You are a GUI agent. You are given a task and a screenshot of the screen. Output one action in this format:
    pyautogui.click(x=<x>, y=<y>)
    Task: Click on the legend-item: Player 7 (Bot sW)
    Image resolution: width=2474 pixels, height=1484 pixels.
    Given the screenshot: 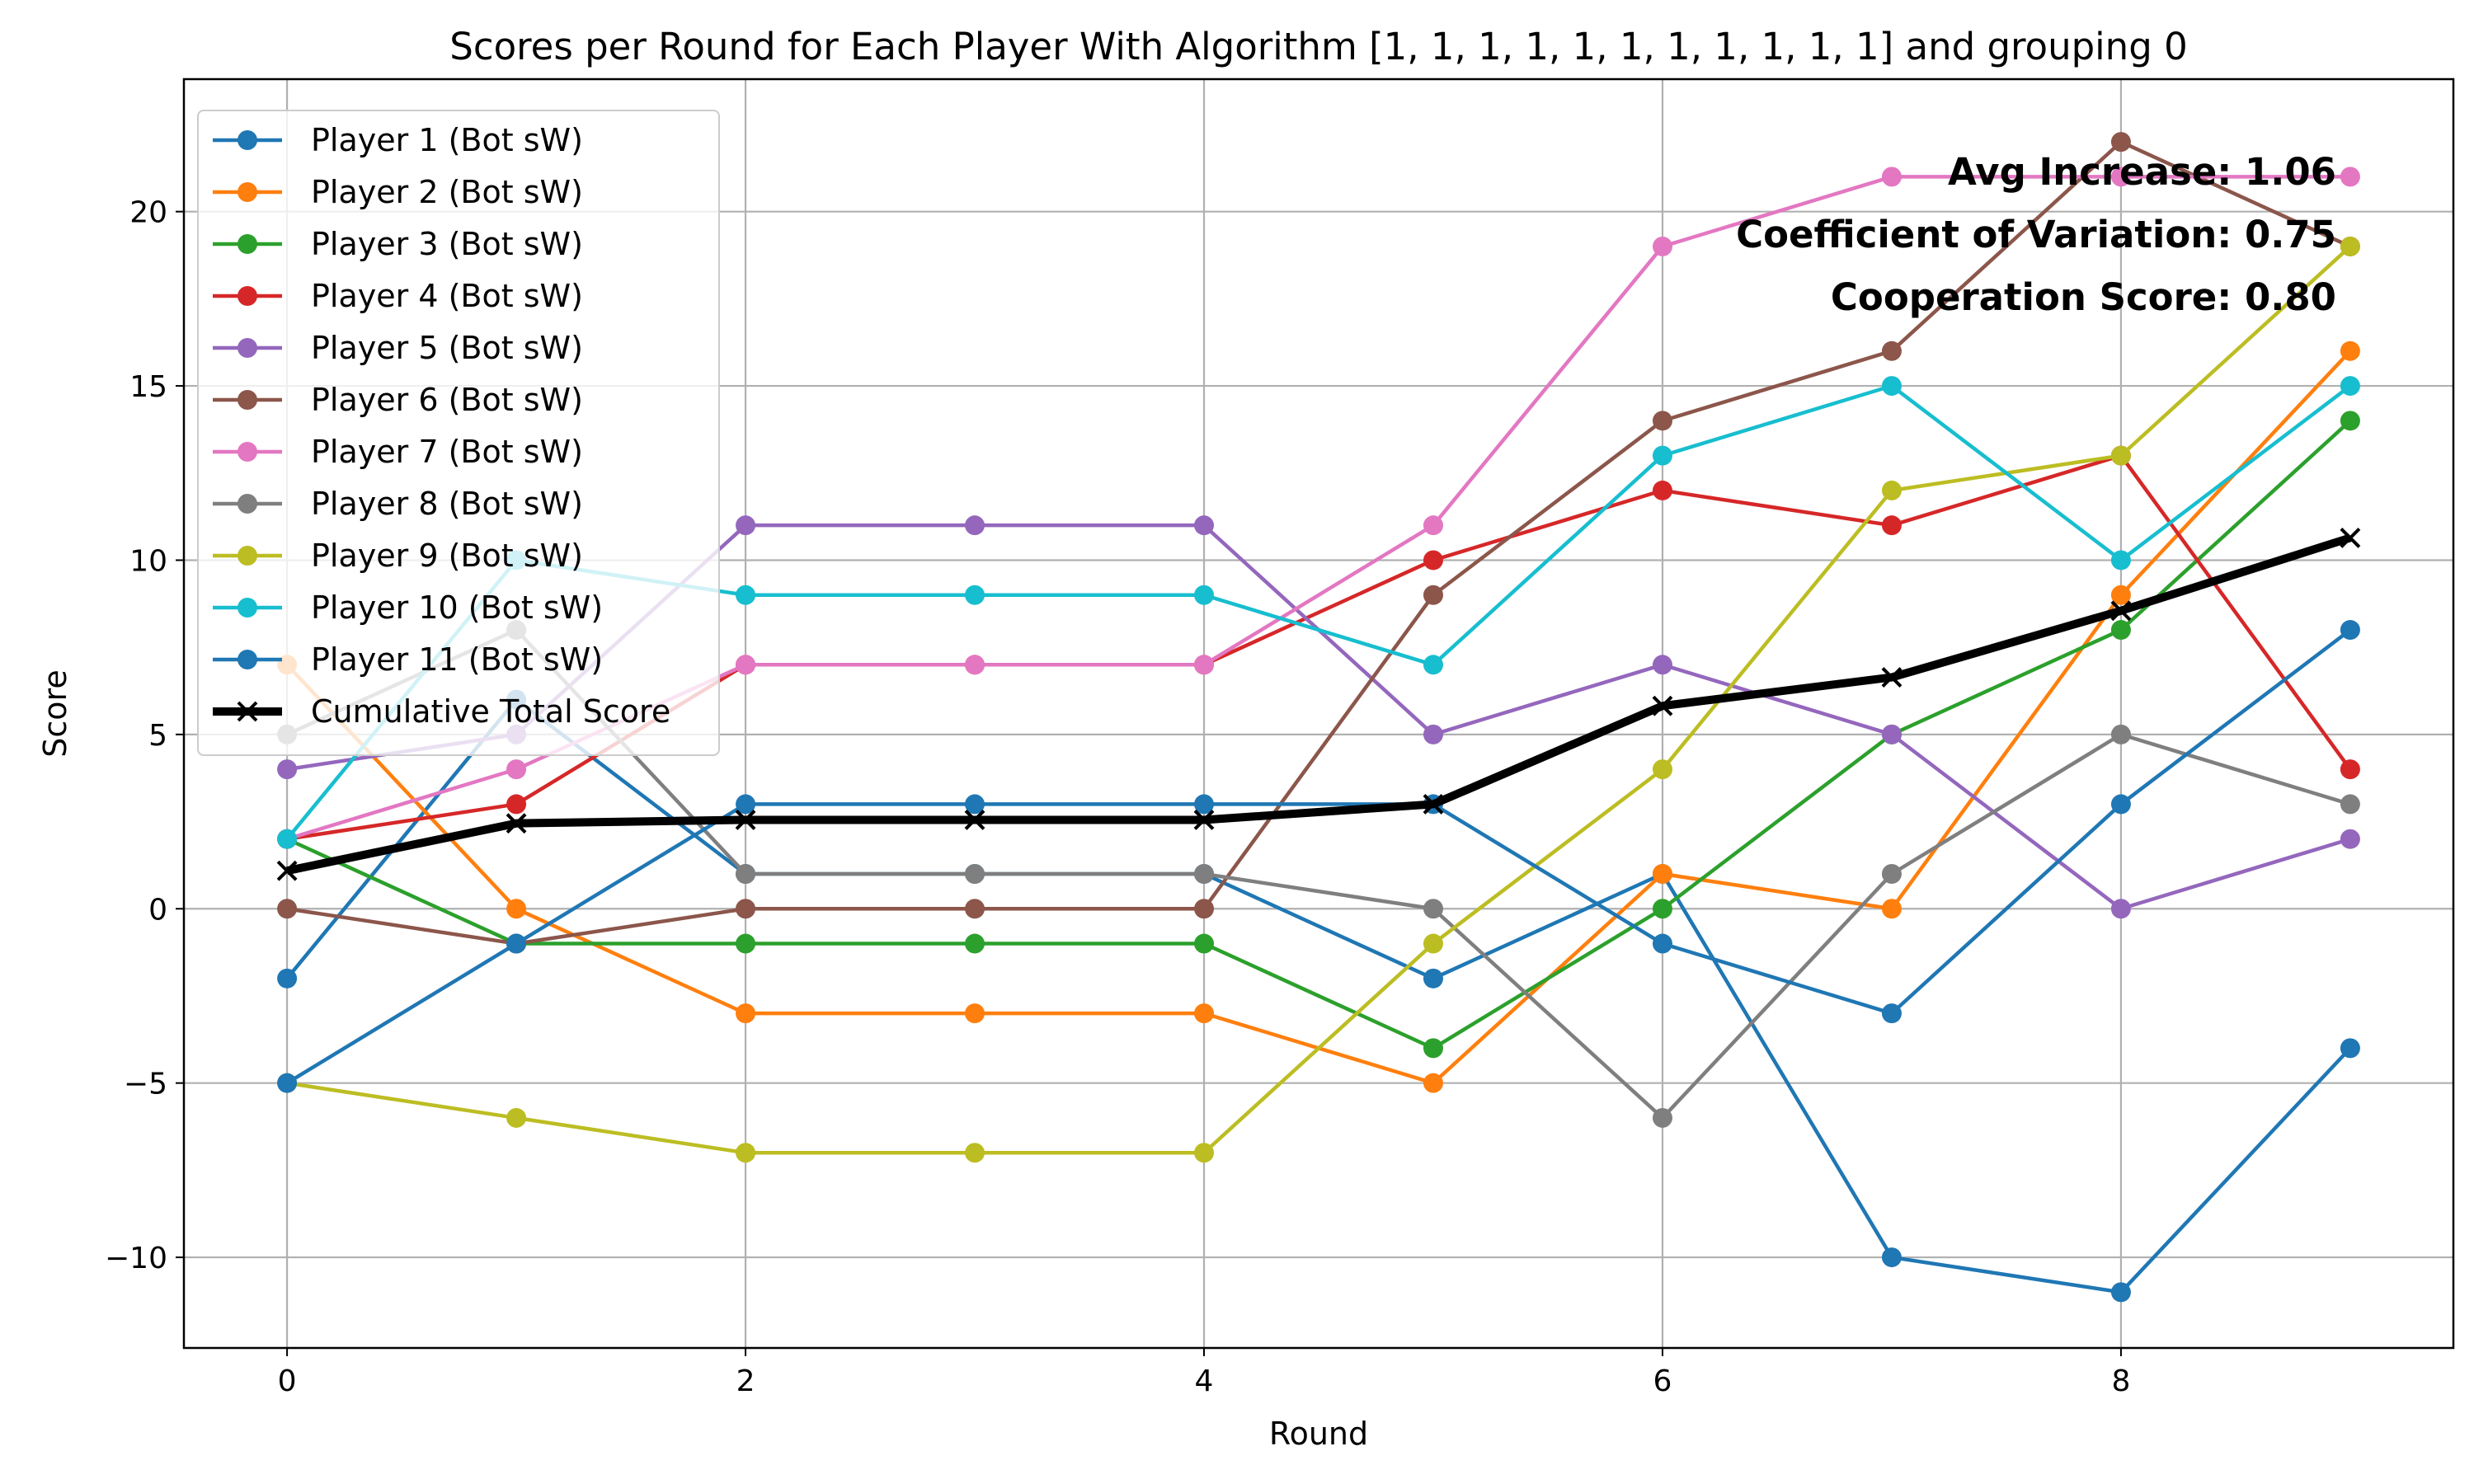 What is the action you would take?
    pyautogui.click(x=398, y=452)
    